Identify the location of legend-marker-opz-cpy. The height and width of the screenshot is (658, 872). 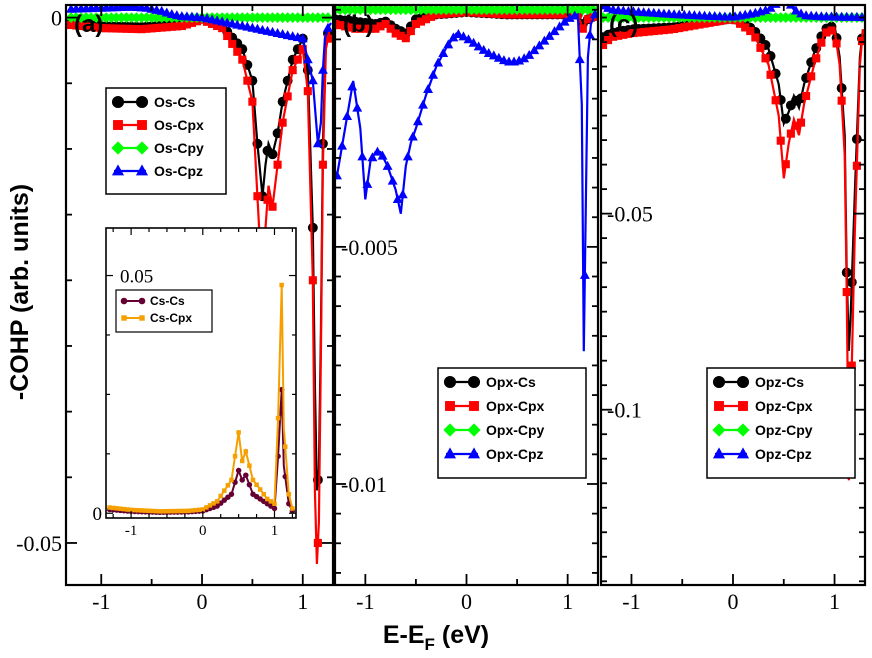
(743, 430).